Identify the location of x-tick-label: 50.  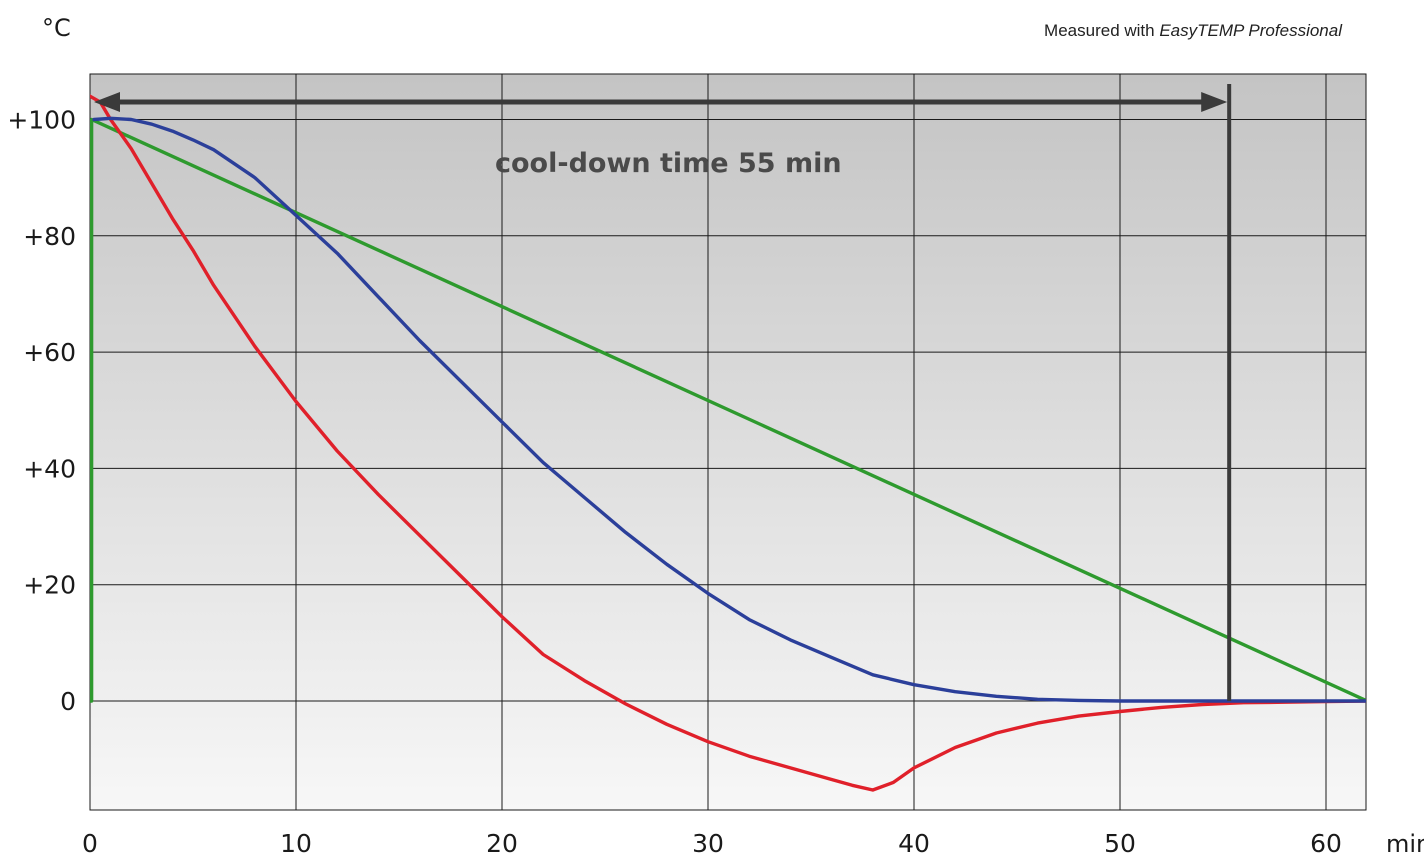
(1120, 843).